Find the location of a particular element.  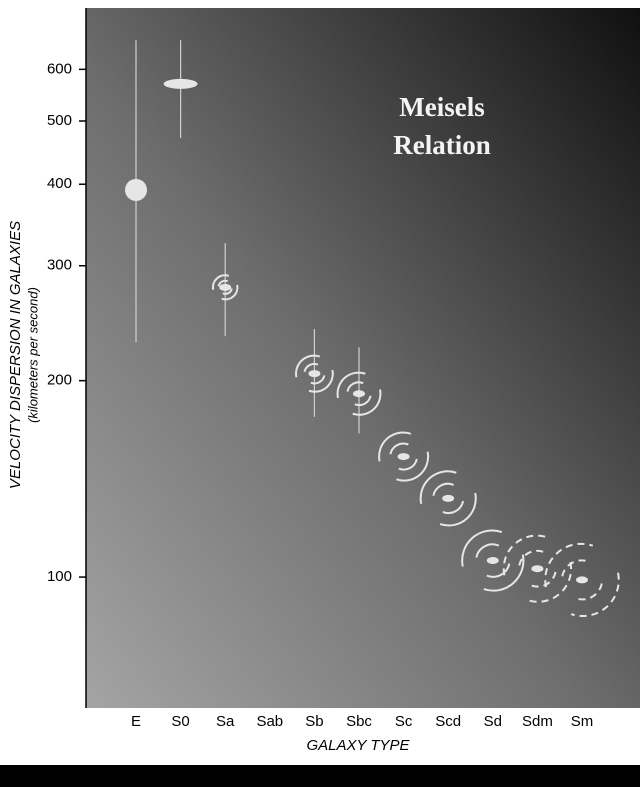

x-tick-label: Sbc is located at coordinates (359, 721).